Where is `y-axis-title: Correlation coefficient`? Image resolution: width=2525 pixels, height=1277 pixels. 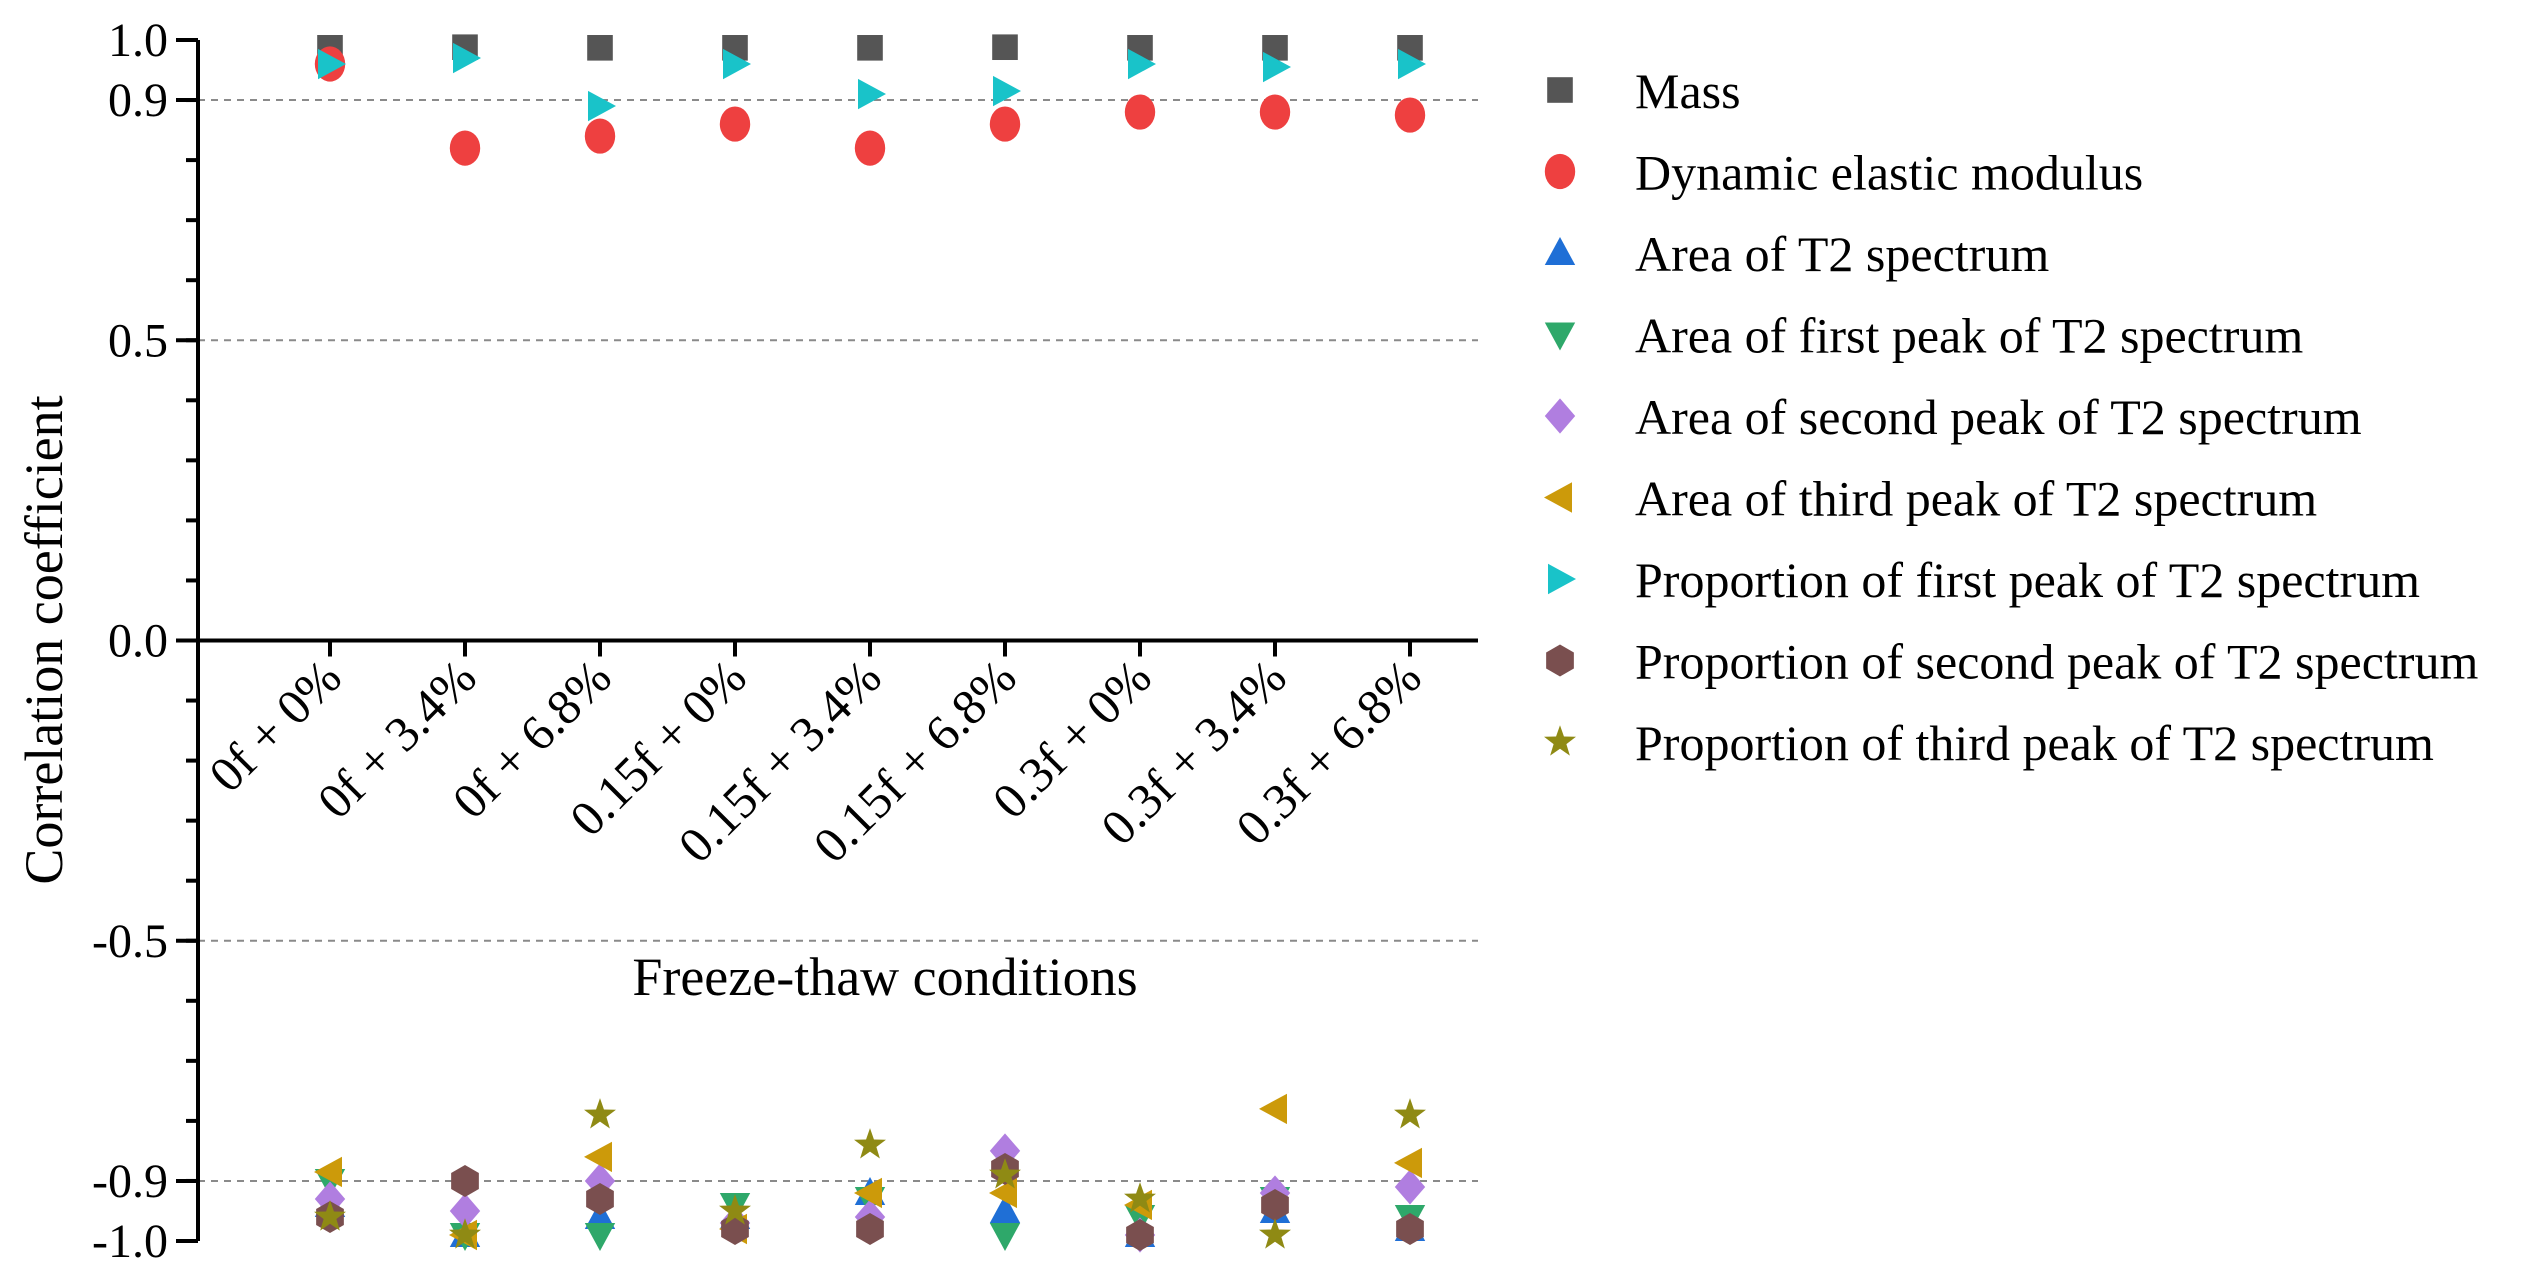
y-axis-title: Correlation coefficient is located at coordinates (44, 639).